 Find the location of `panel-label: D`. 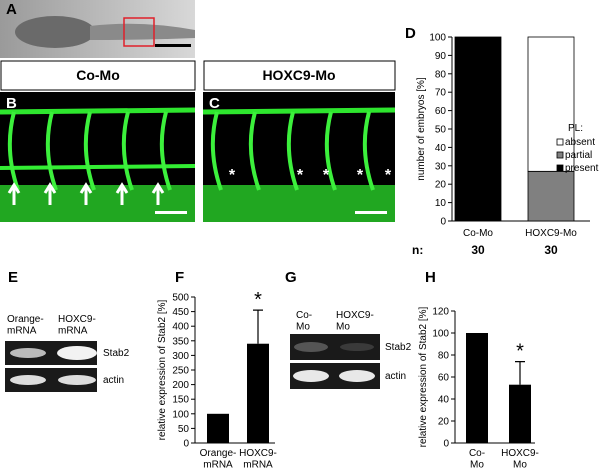

panel-label: D is located at coordinates (410, 33).